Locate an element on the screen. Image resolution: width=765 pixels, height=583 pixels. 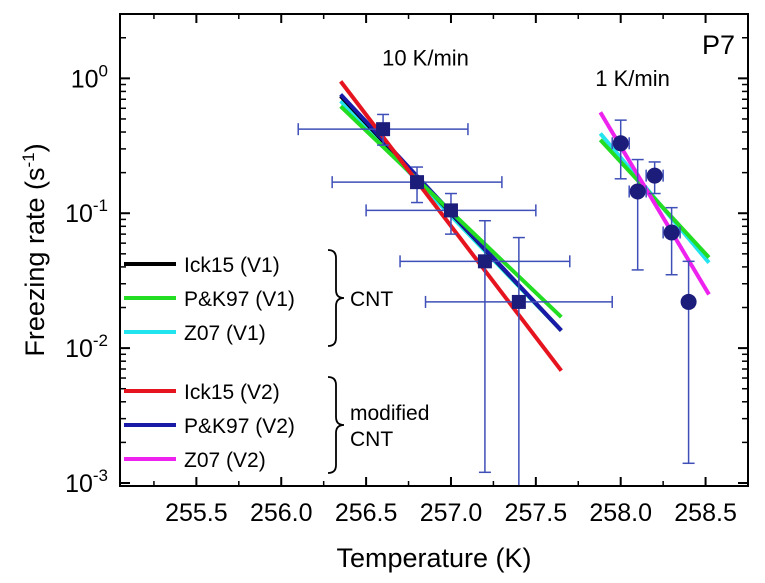
y-axis-title-main: Freezing rate (s is located at coordinates (35, 262).